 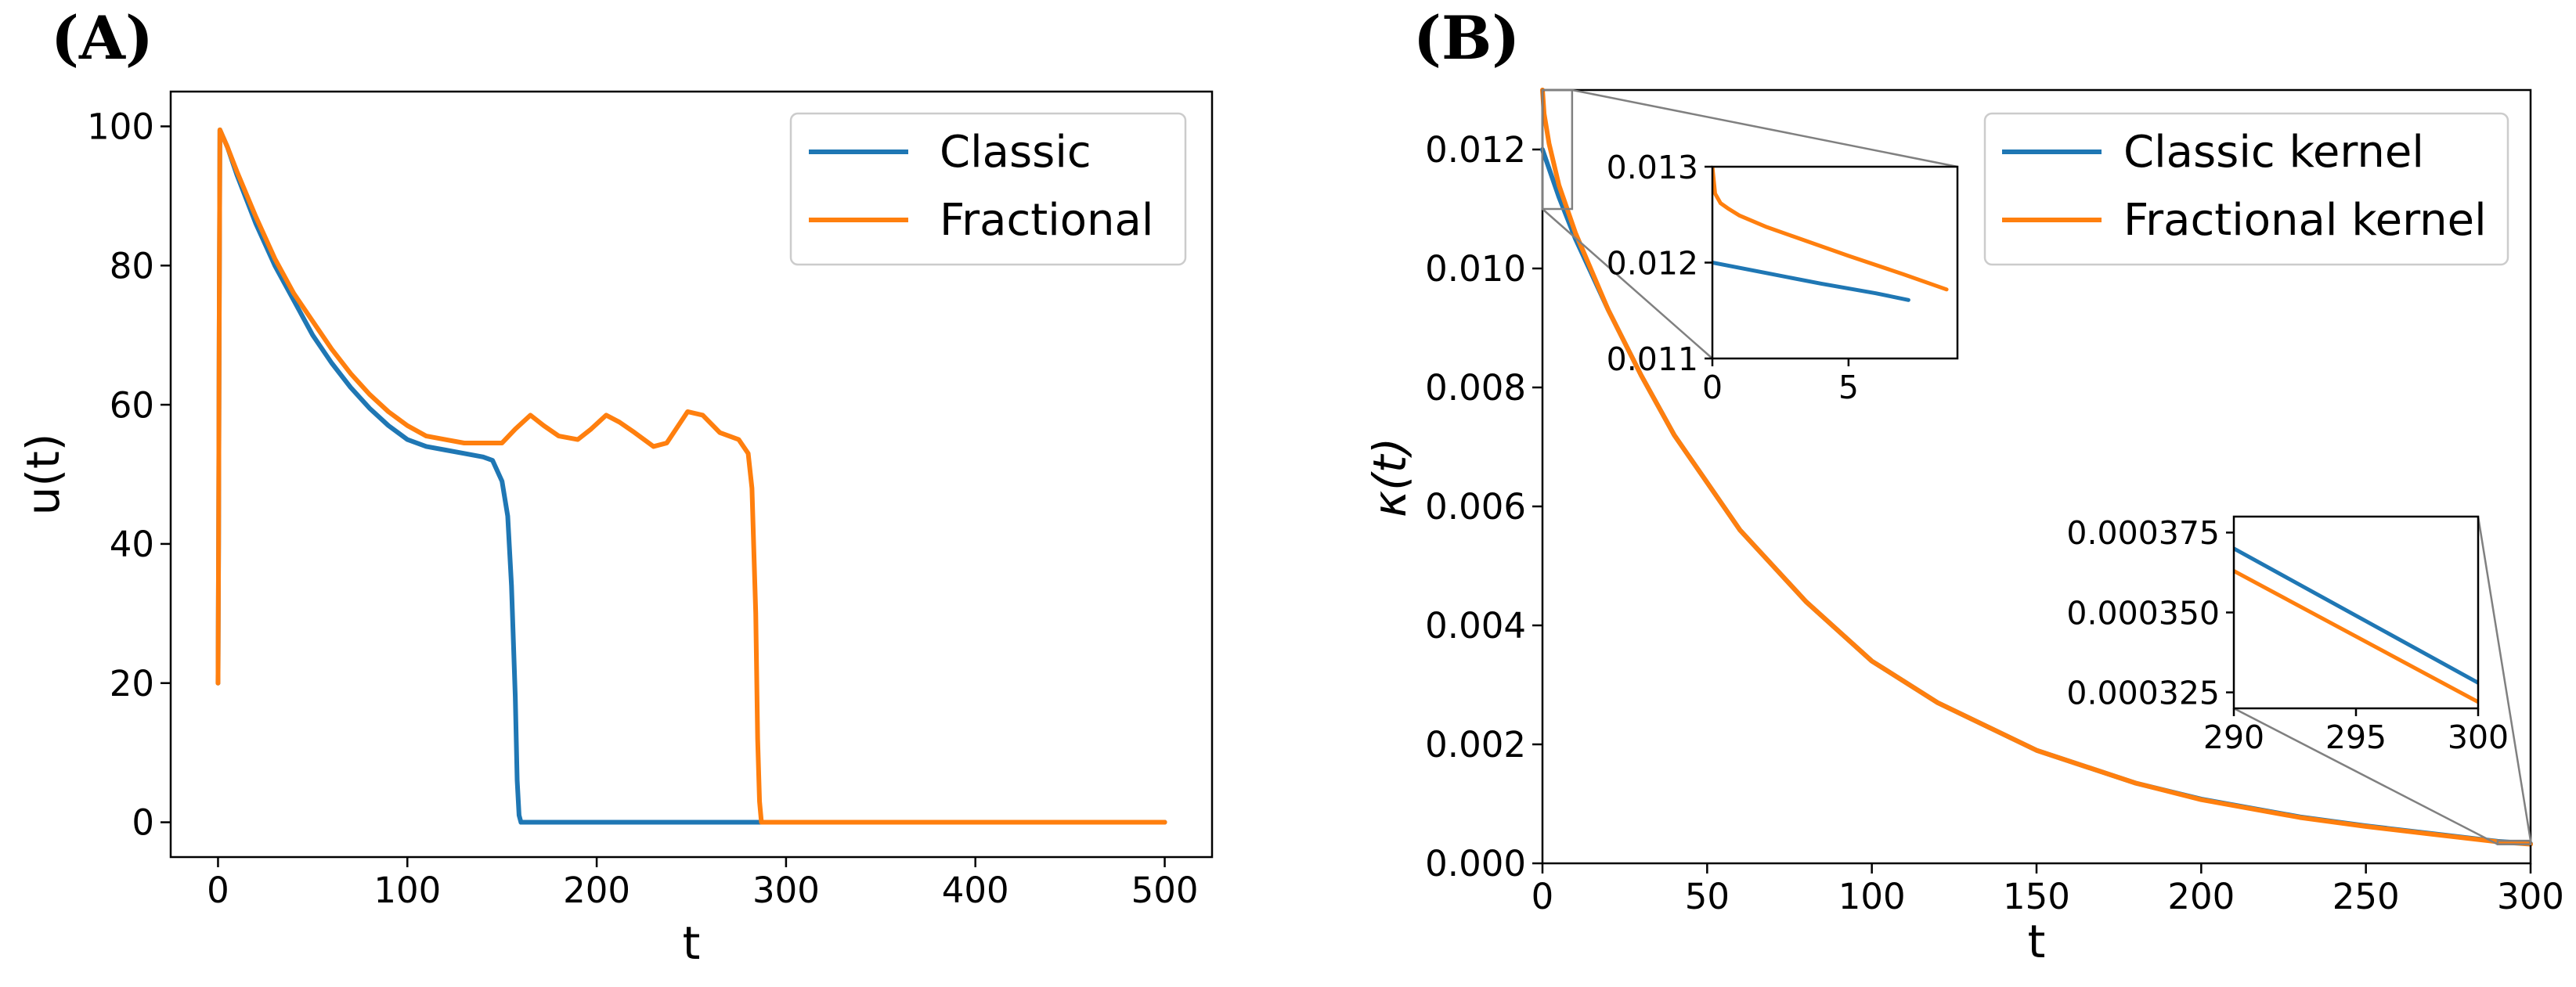 What do you see at coordinates (2366, 896) in the screenshot?
I see `panel-b-xtick-label-5: 250` at bounding box center [2366, 896].